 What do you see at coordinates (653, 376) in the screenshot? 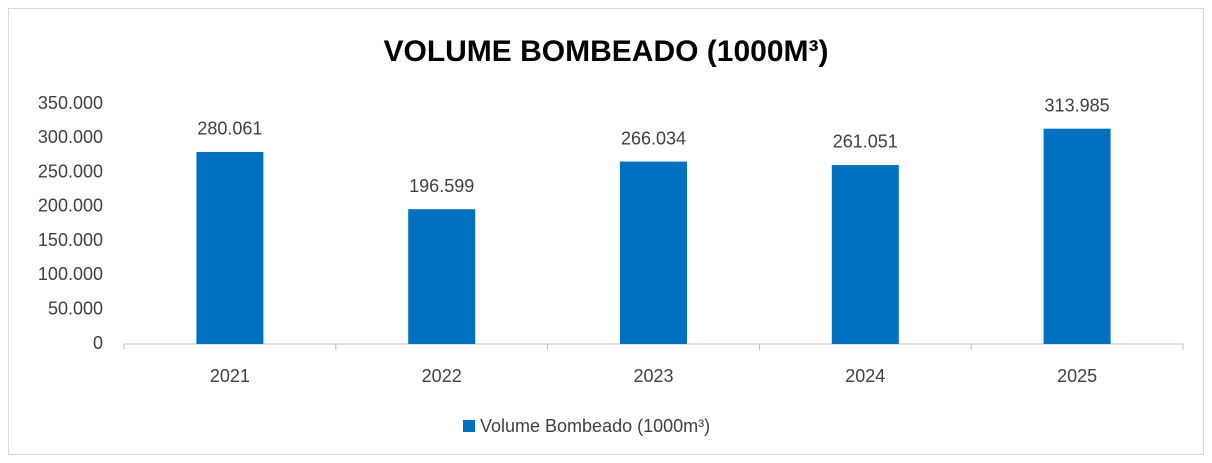
I see `x-tick-label: 2023` at bounding box center [653, 376].